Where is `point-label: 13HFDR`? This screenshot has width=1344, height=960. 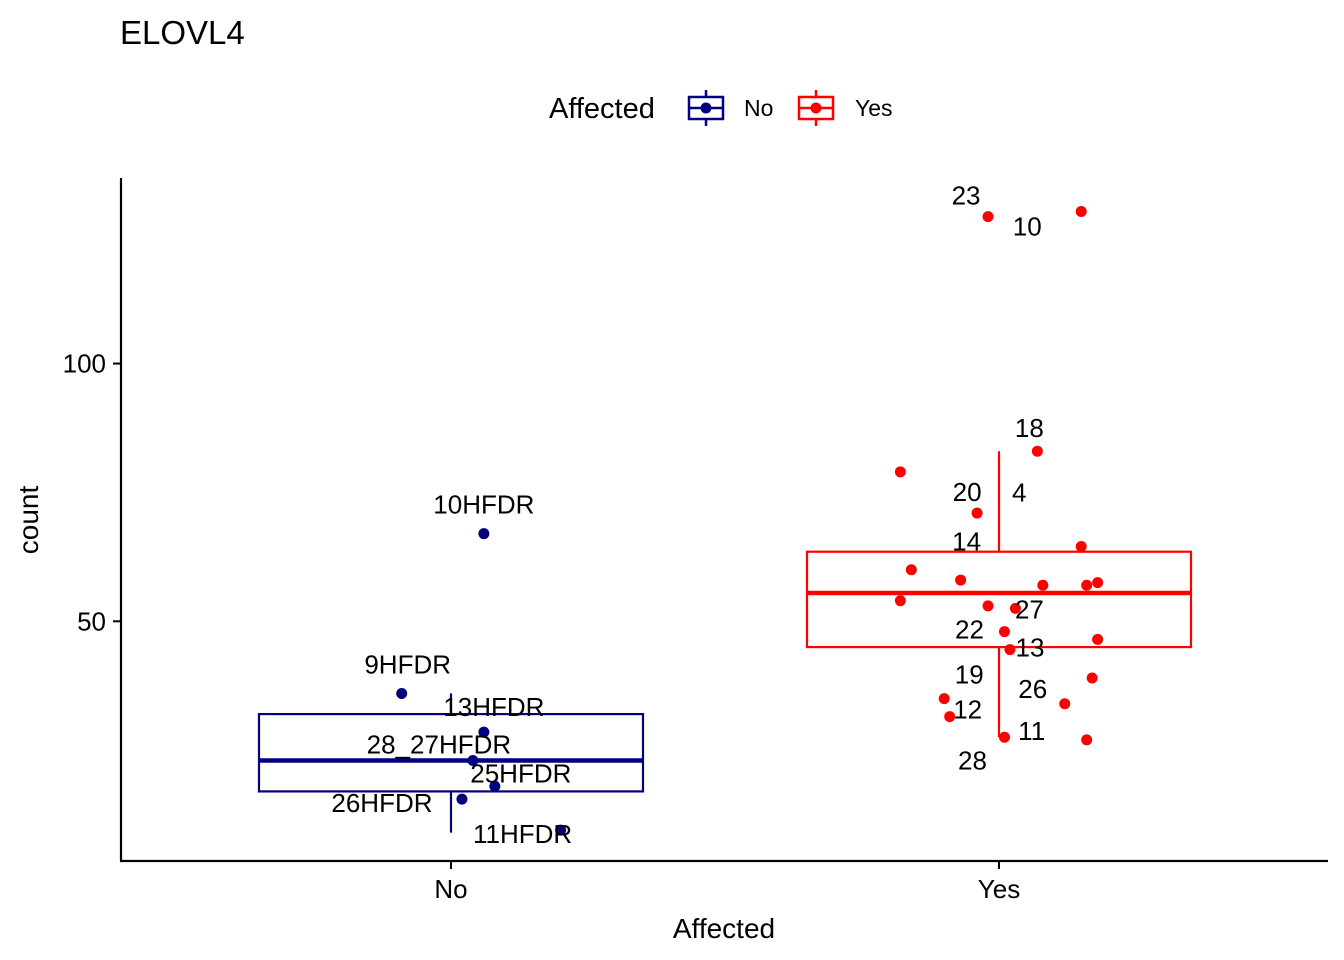 point-label: 13HFDR is located at coordinates (493, 707).